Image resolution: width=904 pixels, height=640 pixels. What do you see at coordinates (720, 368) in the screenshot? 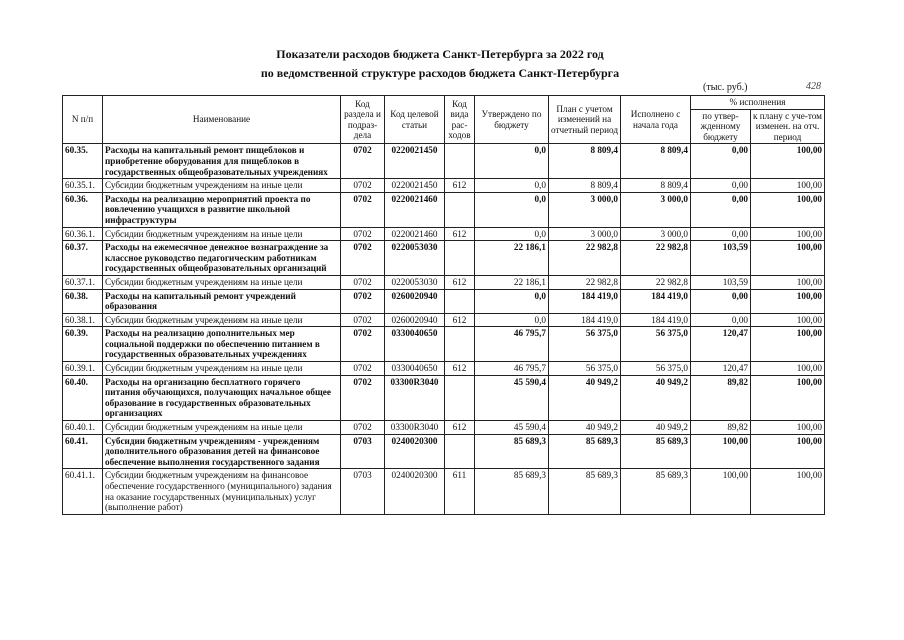
I see `table-cell: 120,47` at bounding box center [720, 368].